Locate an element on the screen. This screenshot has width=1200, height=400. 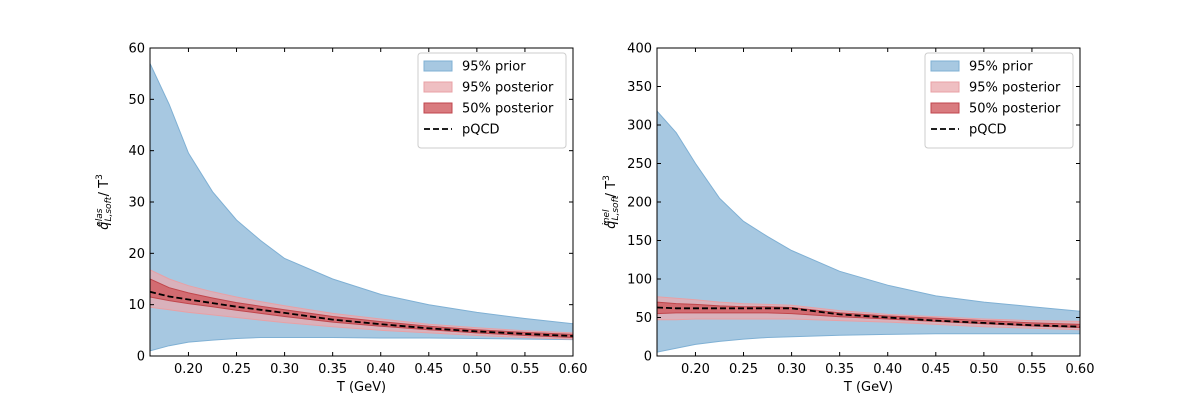
legend-elastic: 95% prior 95% posterior 50% posterior pQCD is located at coordinates (492, 100).